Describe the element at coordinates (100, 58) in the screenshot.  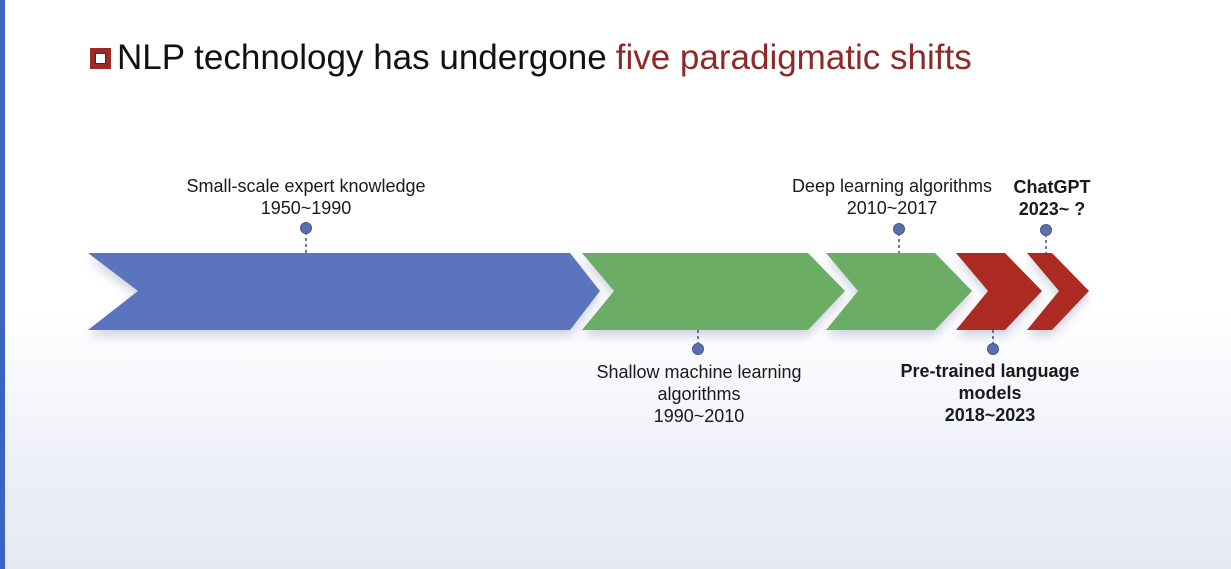
I see `square-bullet-icon` at that location.